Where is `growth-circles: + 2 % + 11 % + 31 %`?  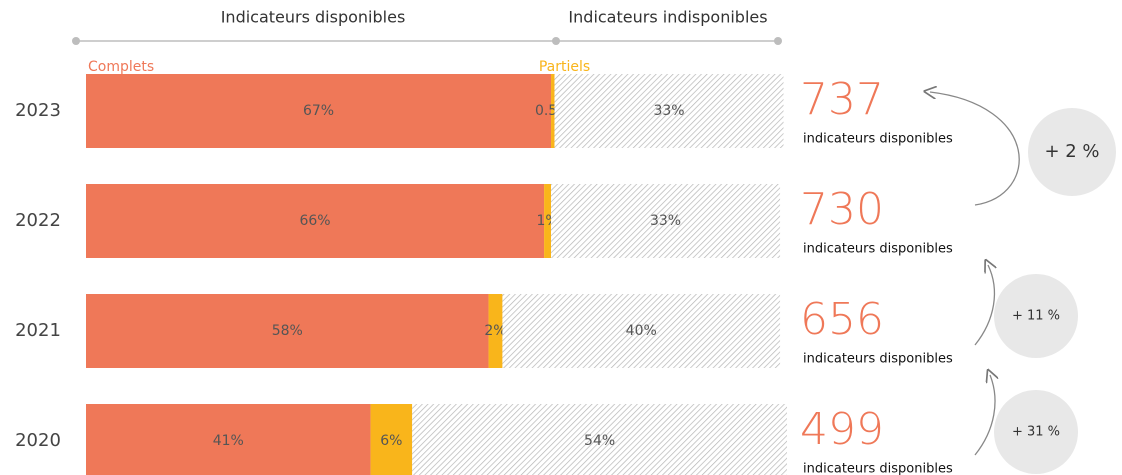 growth-circles: + 2 % + 11 % + 31 % is located at coordinates (1023, 283).